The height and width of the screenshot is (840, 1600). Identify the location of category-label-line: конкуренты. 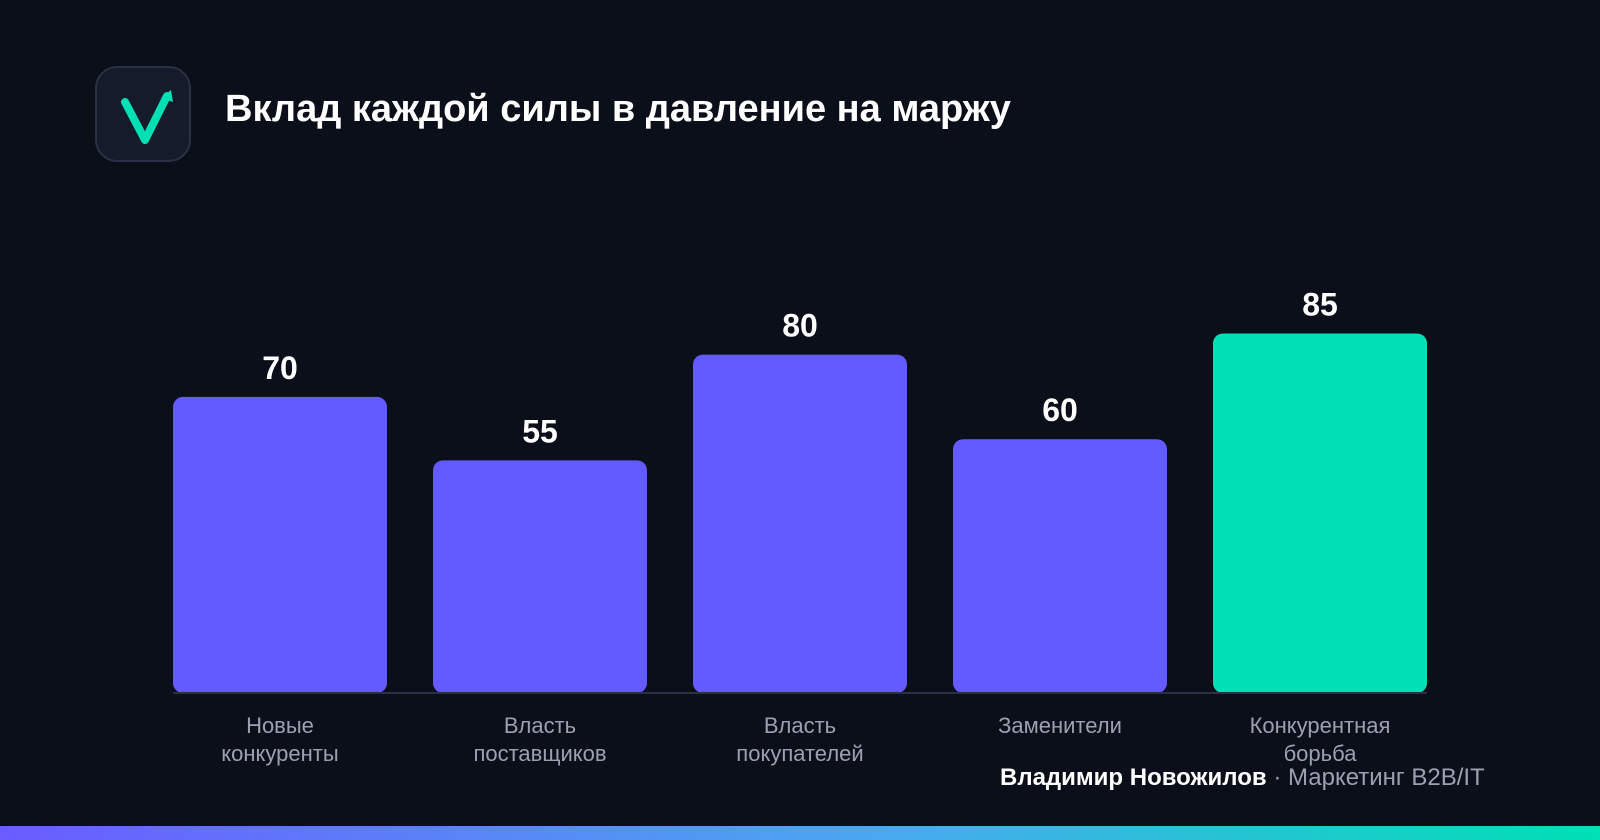
(279, 753).